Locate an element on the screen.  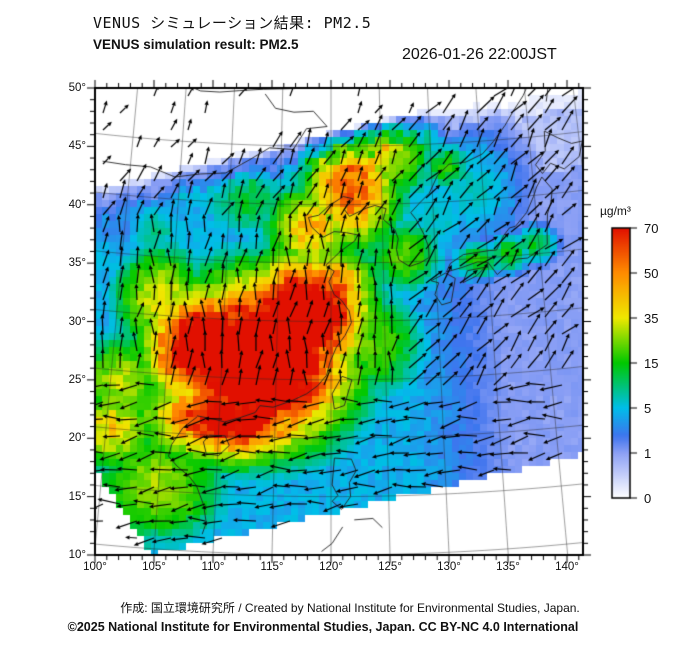
latitude-tick-label: 25° is located at coordinates (77, 379).